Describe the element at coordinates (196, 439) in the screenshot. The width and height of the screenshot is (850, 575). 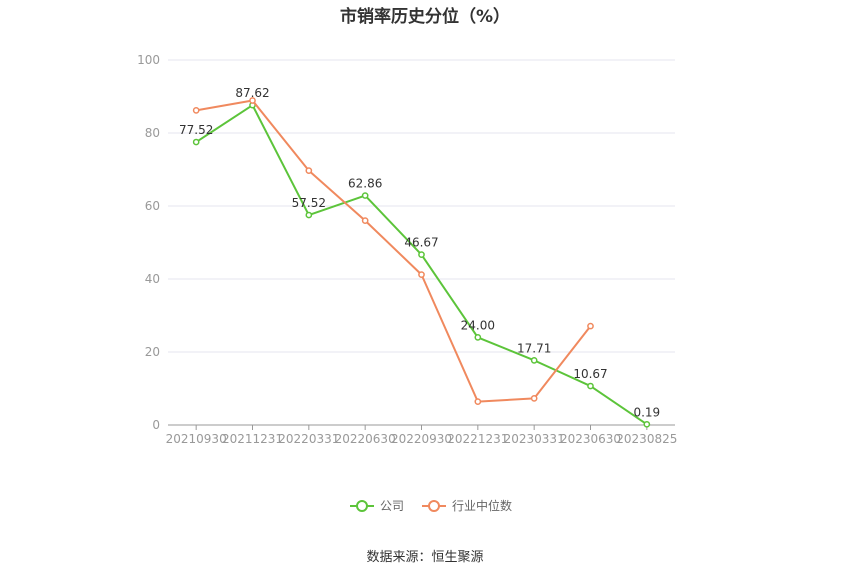
I see `x-tick-label: 20210930` at that location.